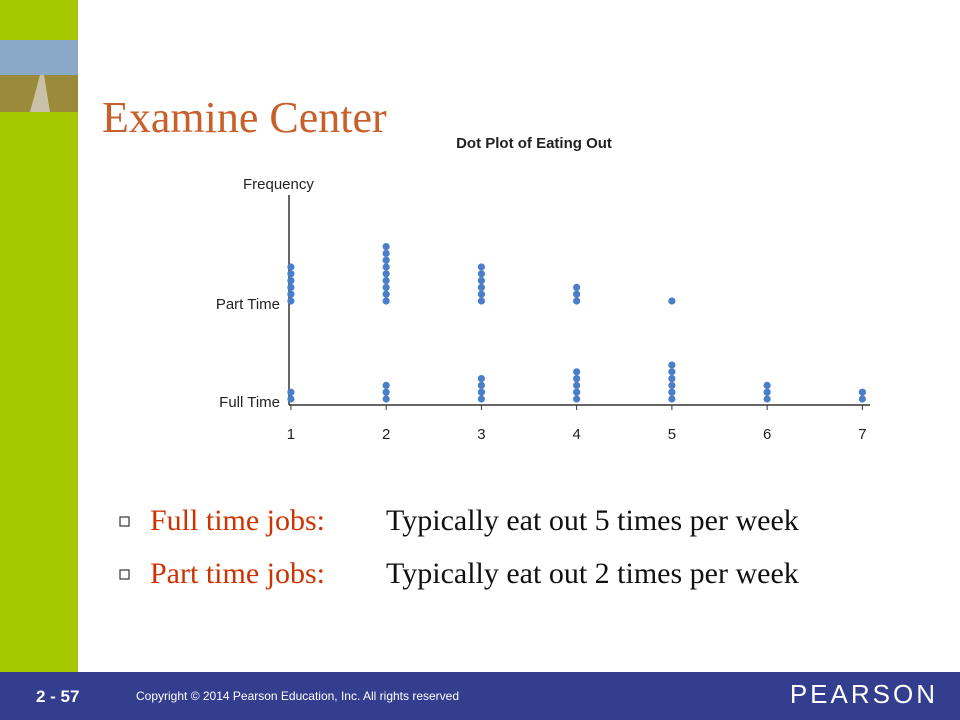 This screenshot has height=720, width=960. What do you see at coordinates (592, 520) in the screenshot?
I see `bullet-text: Typically eat out 5 times per week` at bounding box center [592, 520].